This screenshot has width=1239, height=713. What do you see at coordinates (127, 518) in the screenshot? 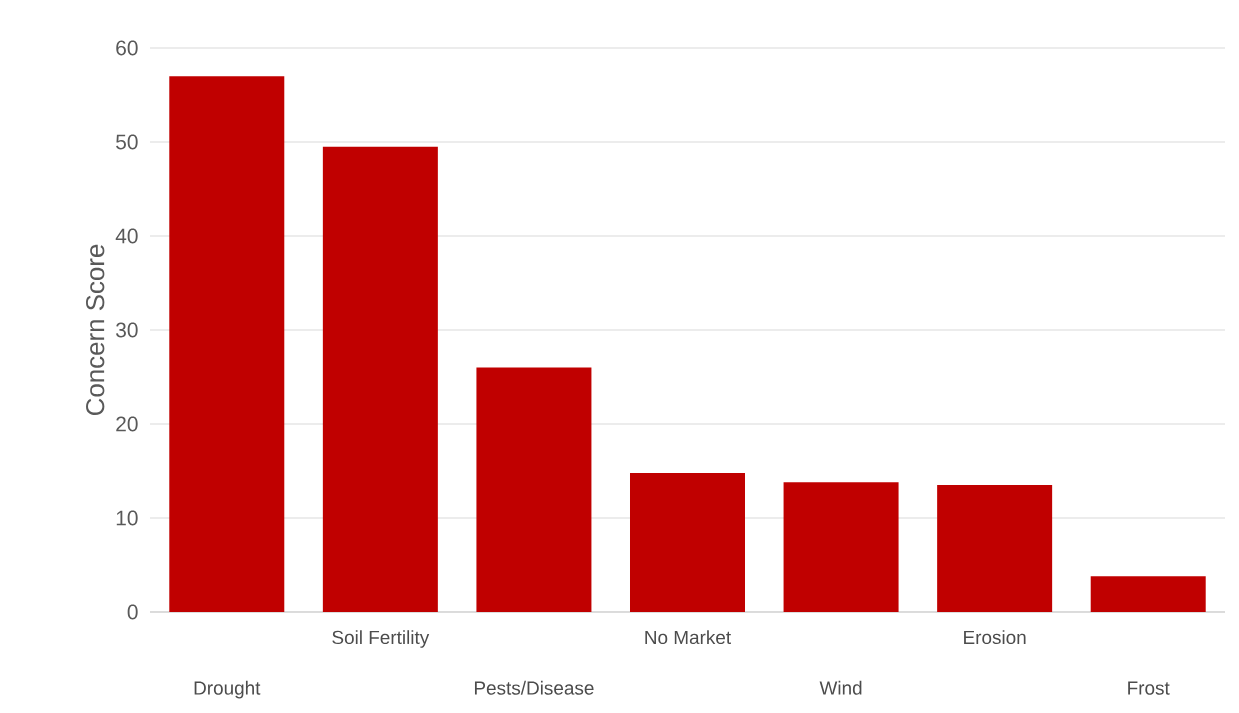
I see `y-tick-label: 10` at bounding box center [127, 518].